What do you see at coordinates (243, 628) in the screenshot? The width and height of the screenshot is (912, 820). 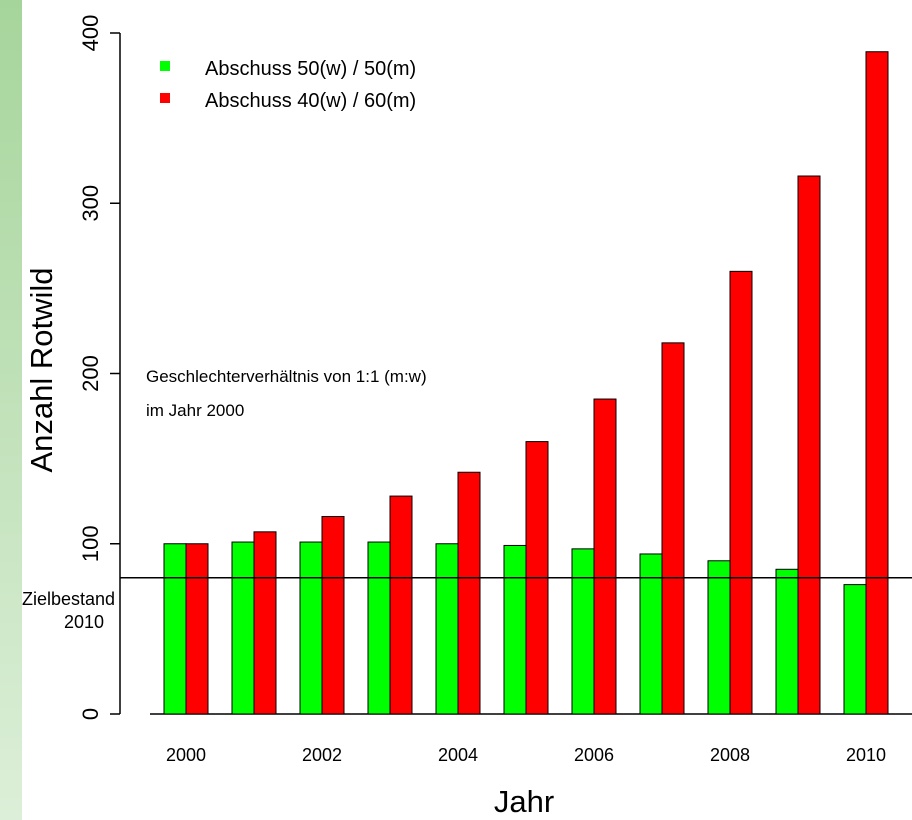 I see `bar-series-1-2001` at bounding box center [243, 628].